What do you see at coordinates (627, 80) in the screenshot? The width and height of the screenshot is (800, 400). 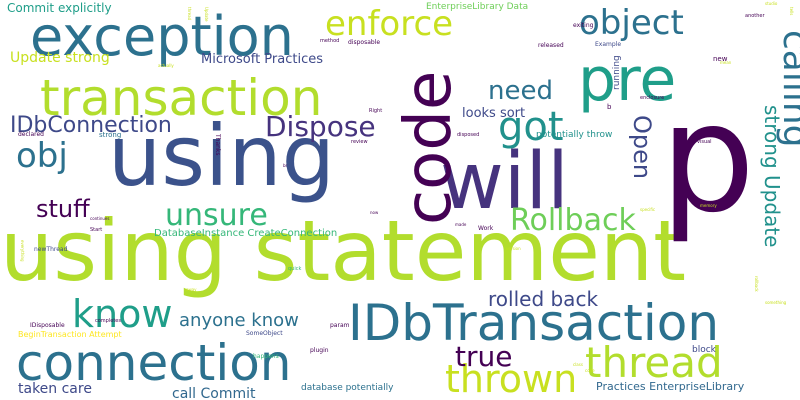 I see `word-pre-6: pre` at bounding box center [627, 80].